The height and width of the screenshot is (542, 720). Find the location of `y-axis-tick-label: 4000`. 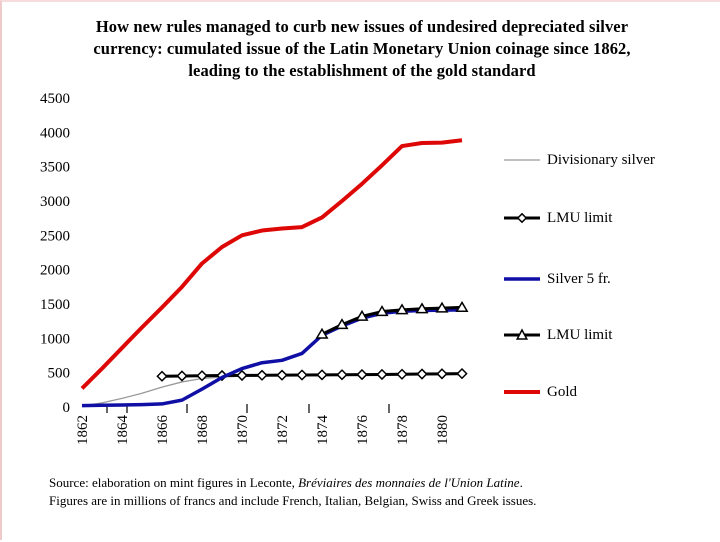

y-axis-tick-label: 4000 is located at coordinates (55, 133).